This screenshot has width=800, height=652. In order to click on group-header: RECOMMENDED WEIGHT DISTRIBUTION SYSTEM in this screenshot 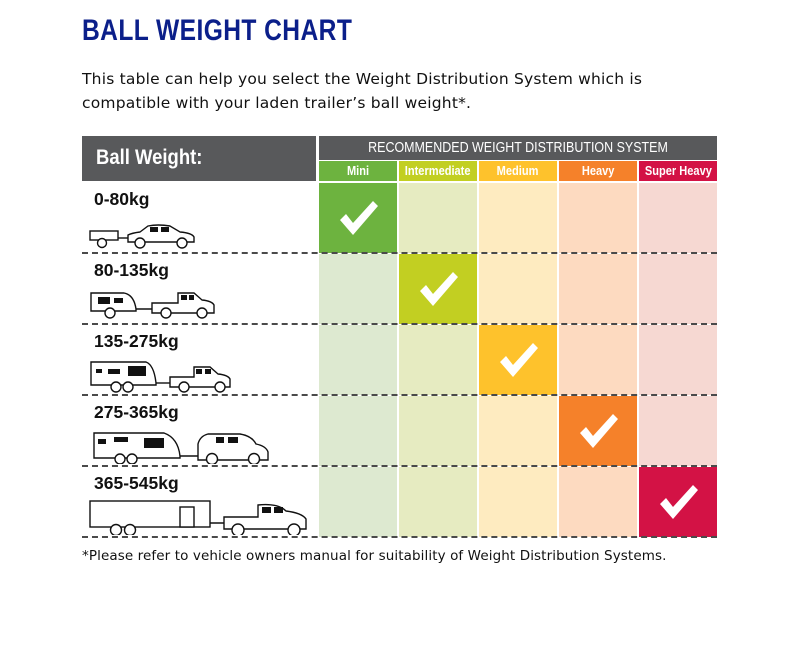, I will do `click(518, 148)`.